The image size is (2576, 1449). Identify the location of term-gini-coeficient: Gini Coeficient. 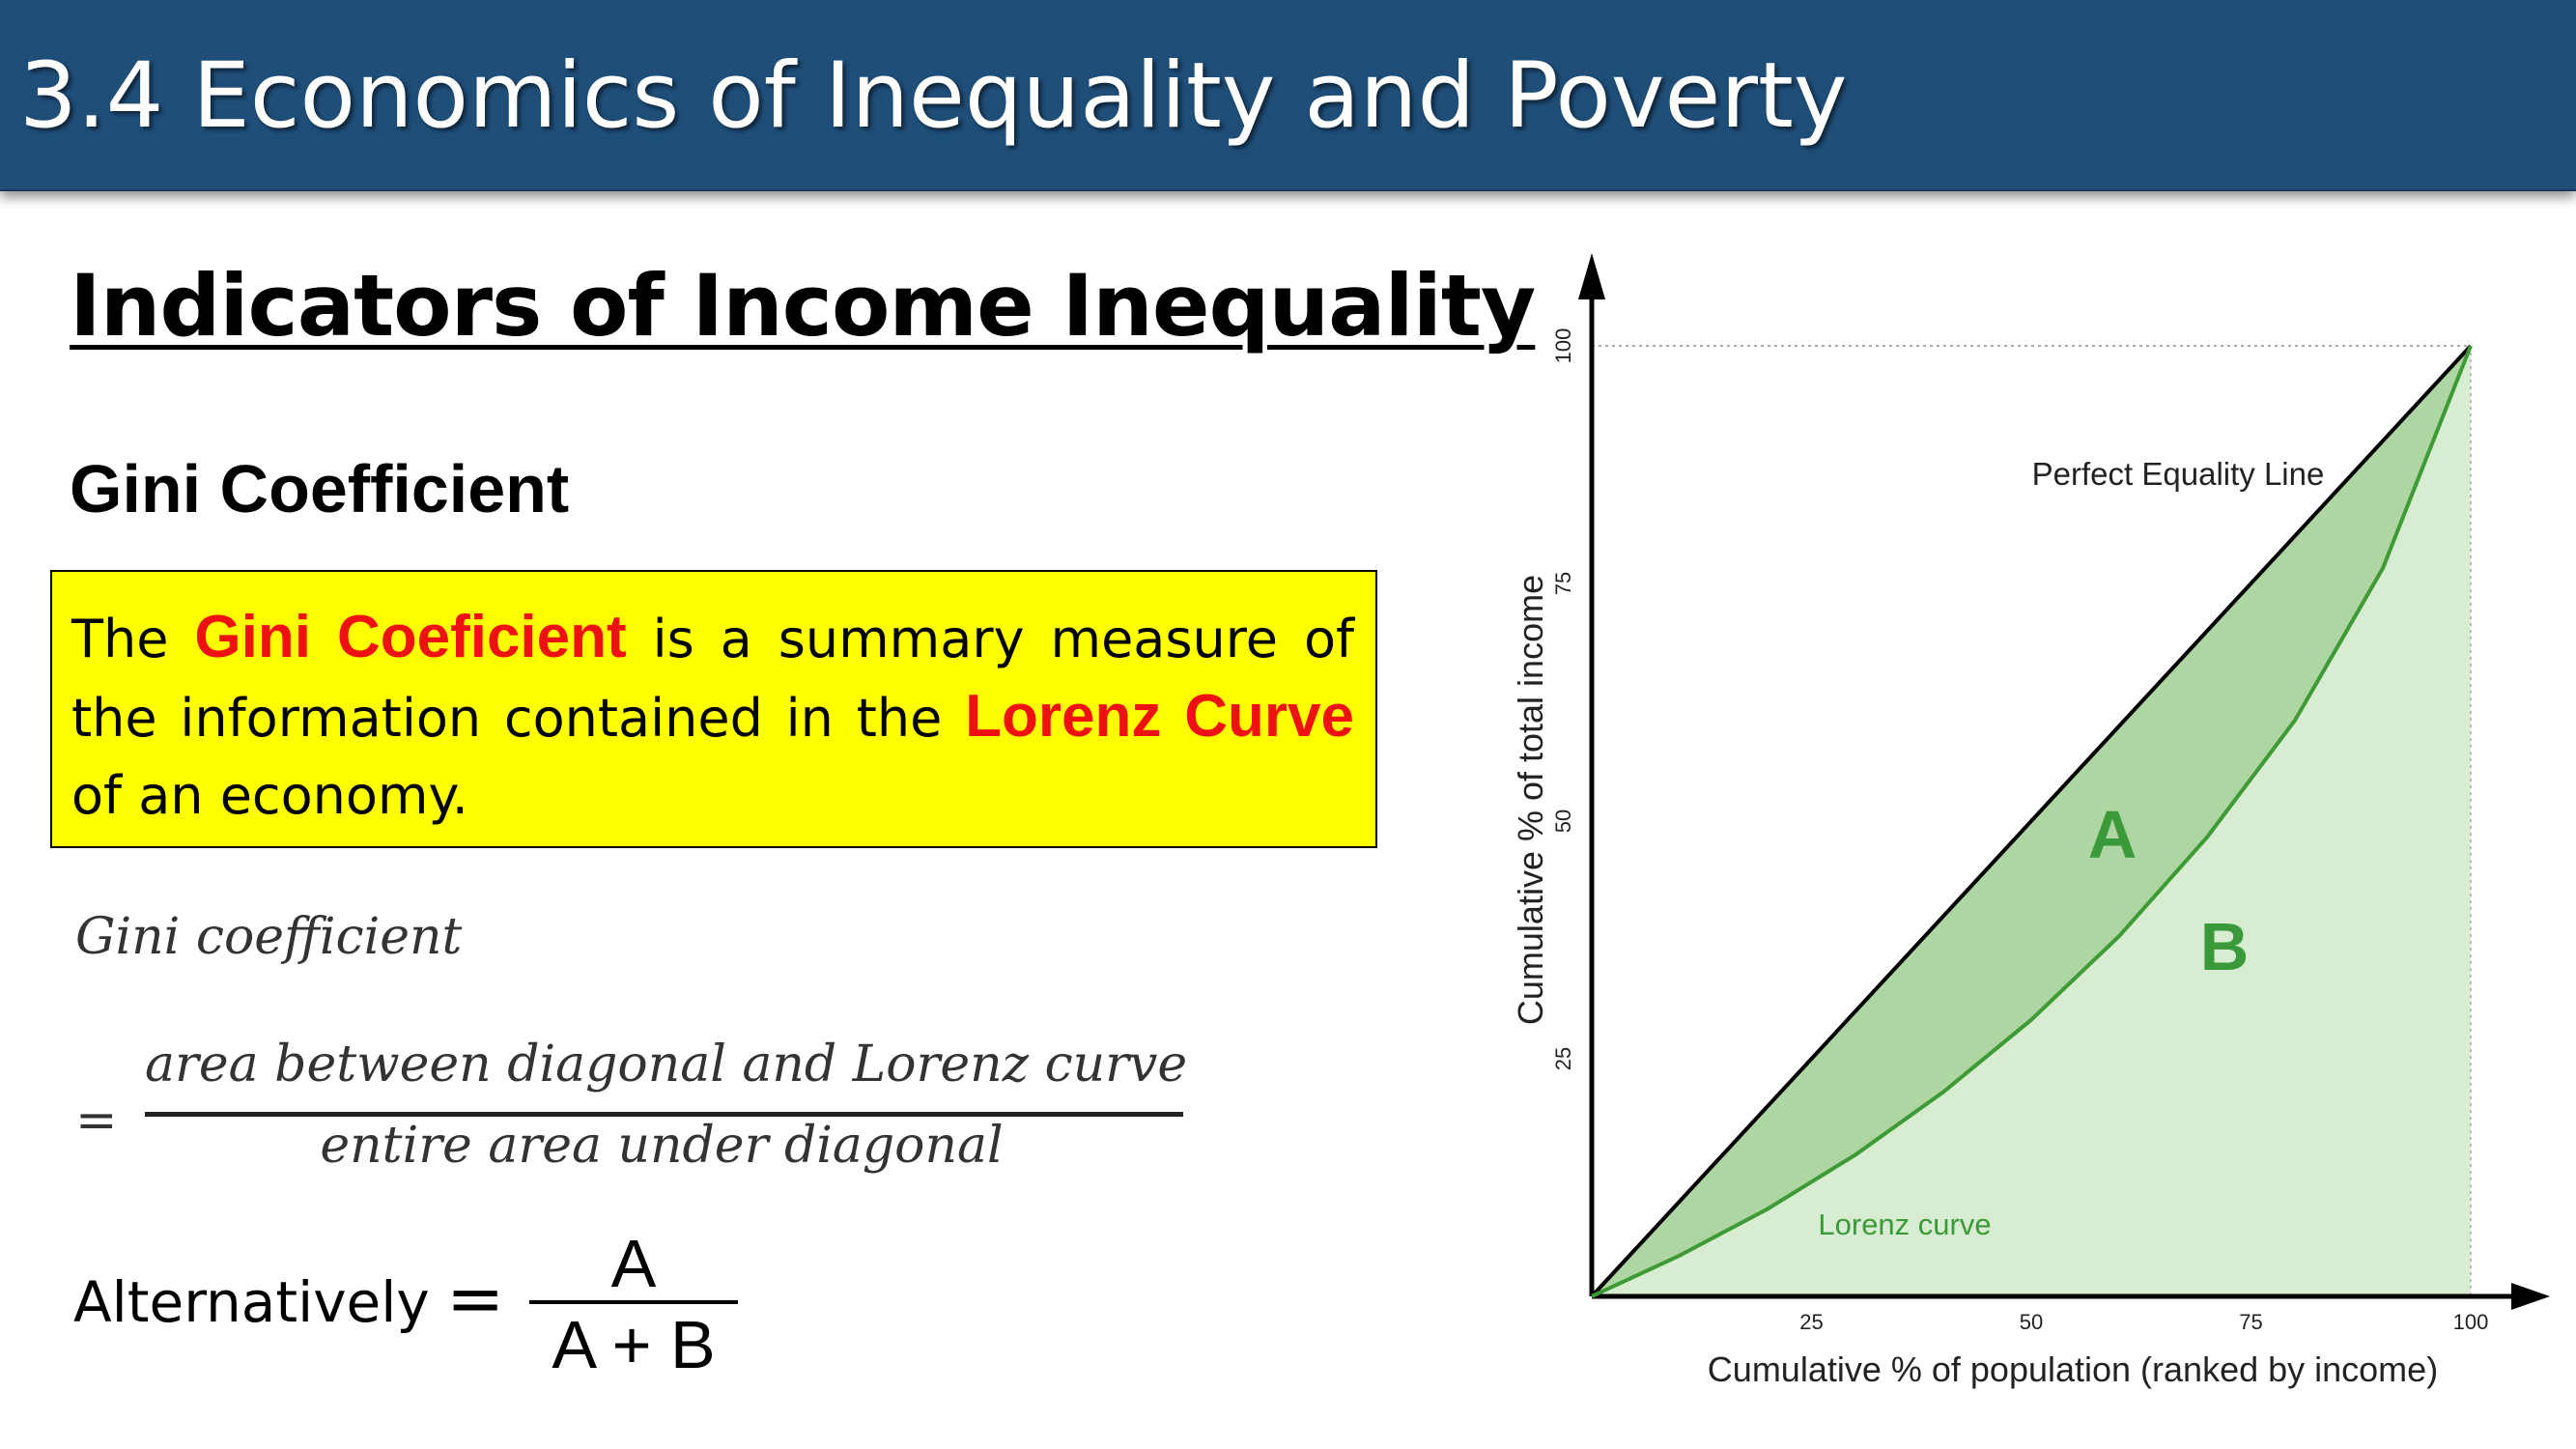
(410, 637).